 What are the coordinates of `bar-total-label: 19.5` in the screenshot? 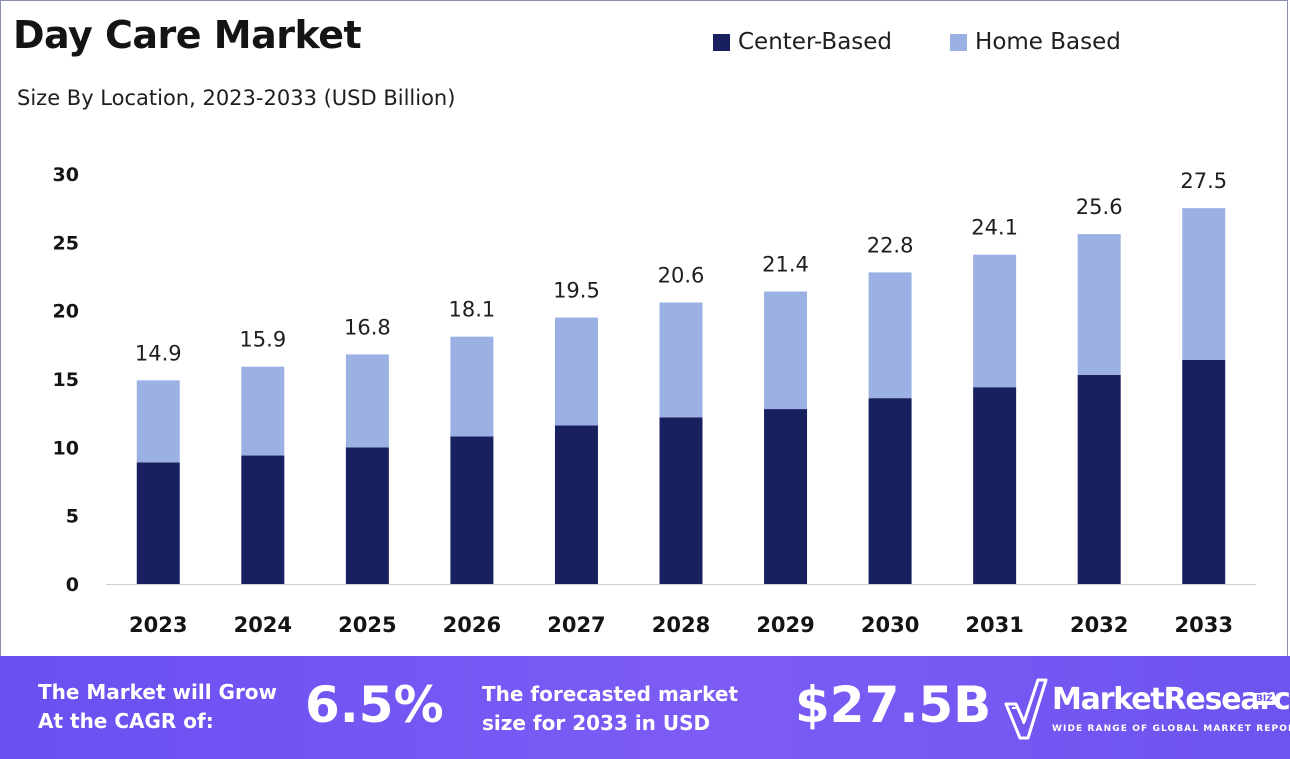 It's located at (576, 291).